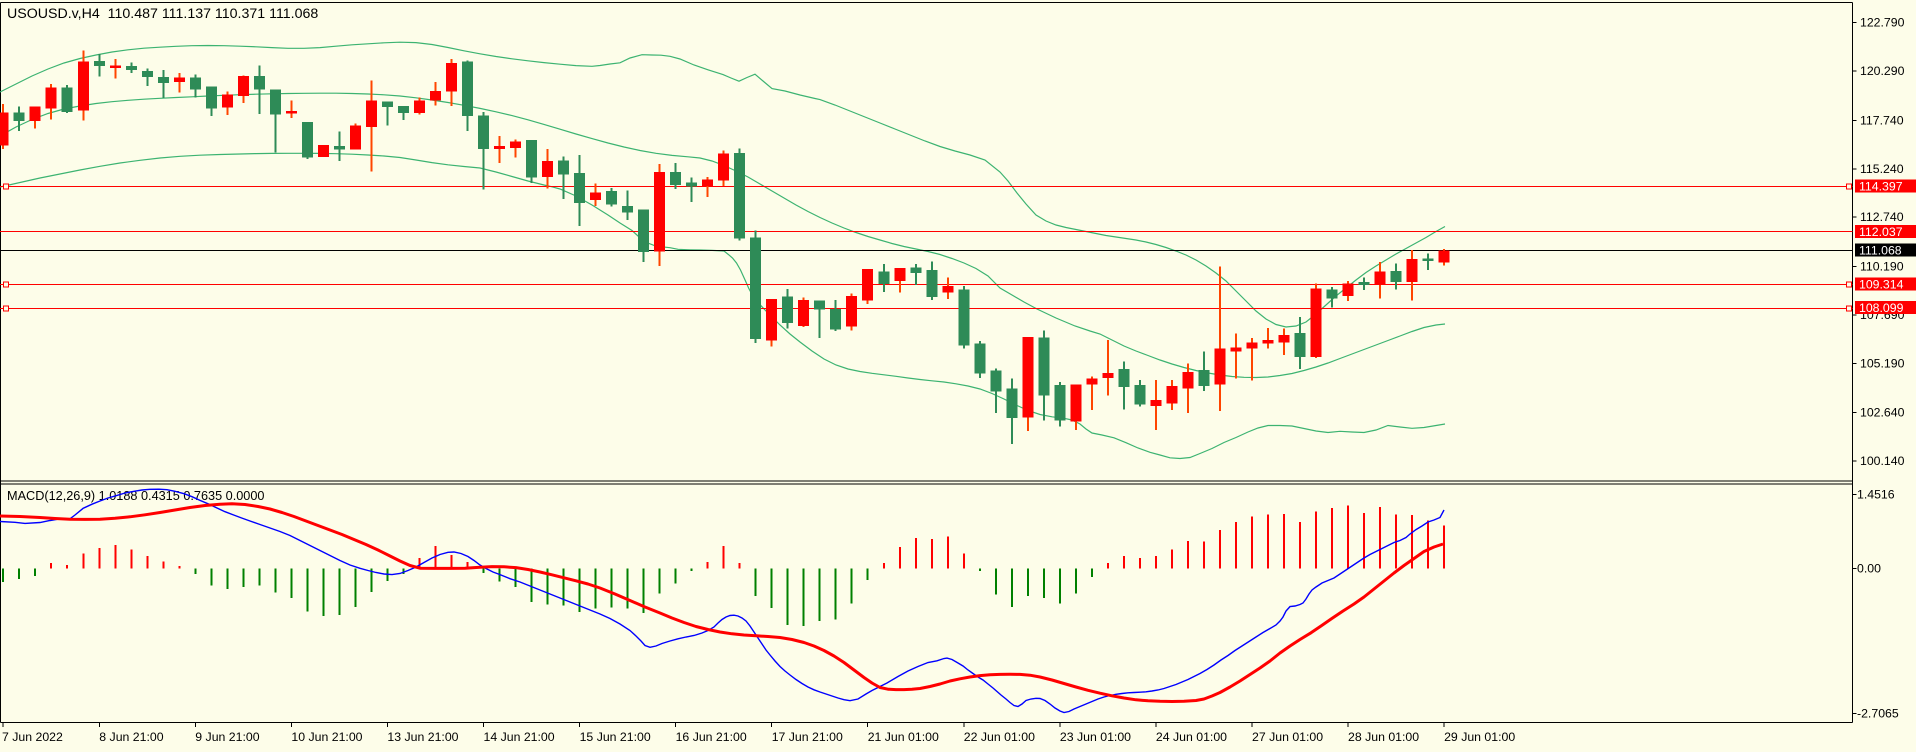  Describe the element at coordinates (326, 737) in the screenshot. I see `svg-text: 10 Jun 21:00` at that location.